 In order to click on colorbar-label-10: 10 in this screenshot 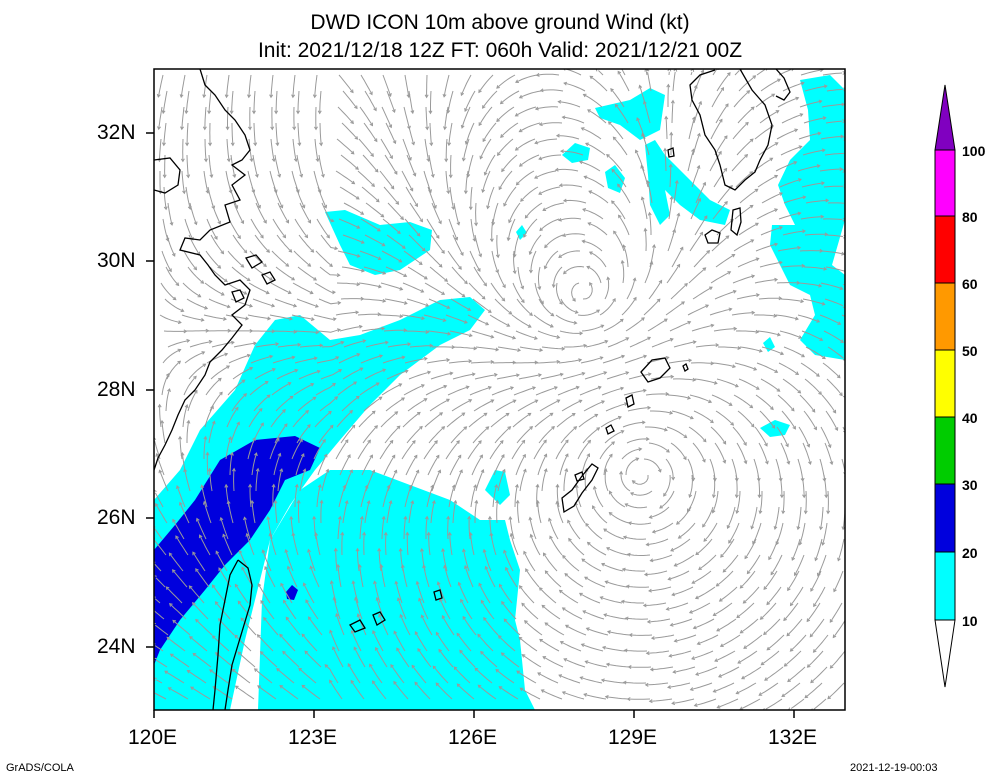, I will do `click(970, 621)`.